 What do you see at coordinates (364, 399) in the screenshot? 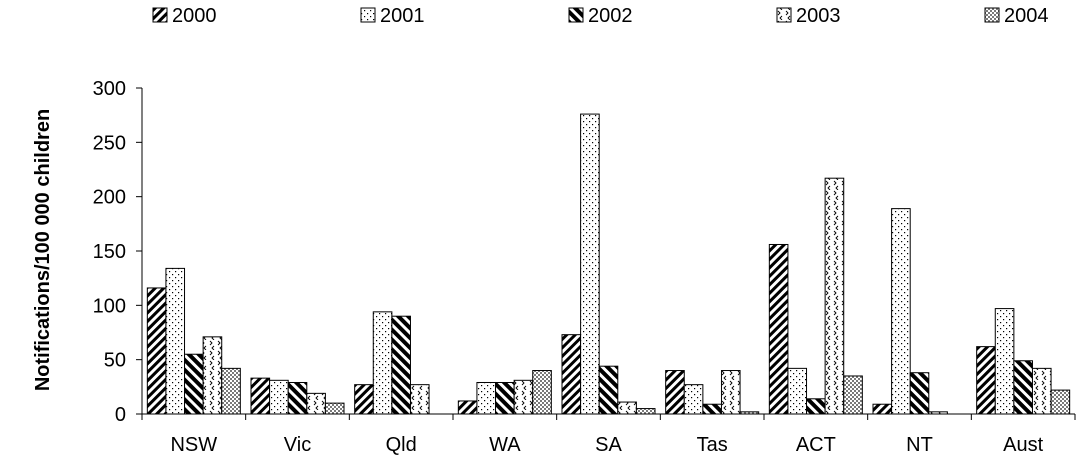
I see `bar-2000-Qld` at bounding box center [364, 399].